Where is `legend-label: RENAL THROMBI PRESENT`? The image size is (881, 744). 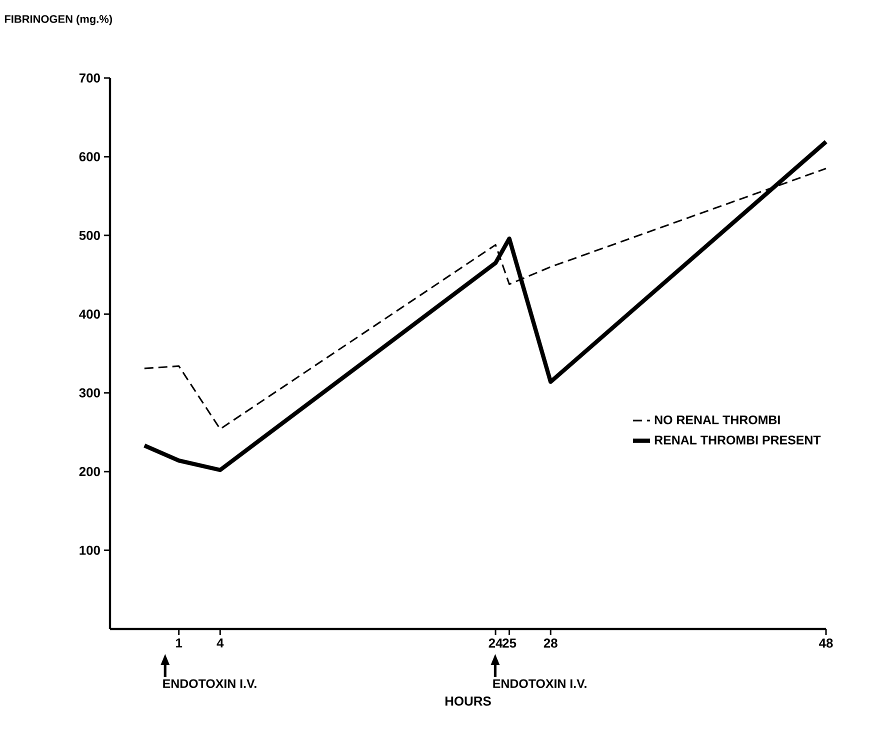 legend-label: RENAL THROMBI PRESENT is located at coordinates (737, 440).